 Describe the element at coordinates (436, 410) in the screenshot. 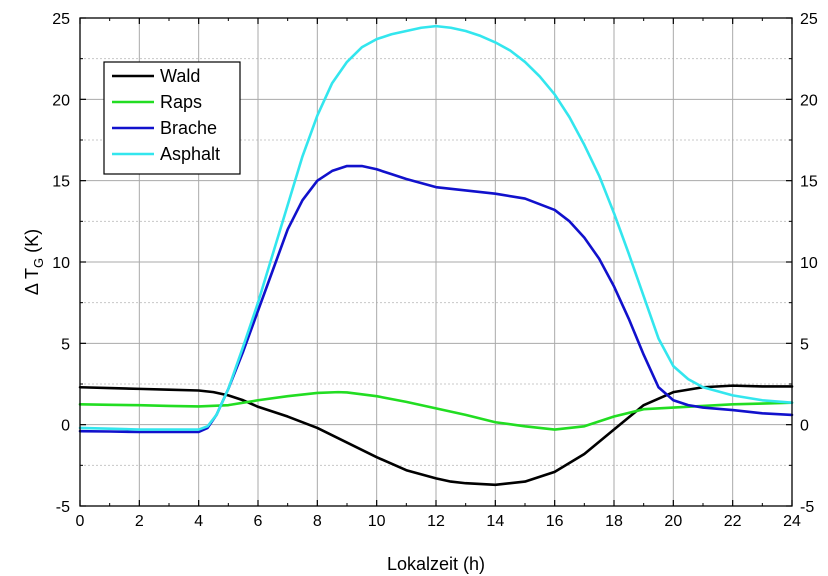

I see `series-line-raps` at that location.